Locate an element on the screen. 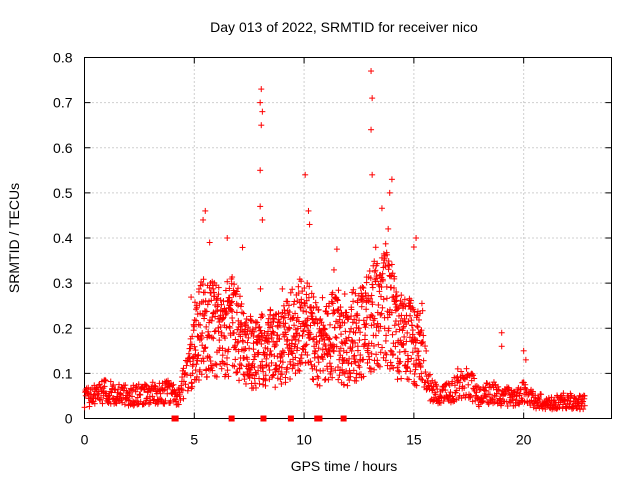 The image size is (640, 480). gap-markers is located at coordinates (259, 418).